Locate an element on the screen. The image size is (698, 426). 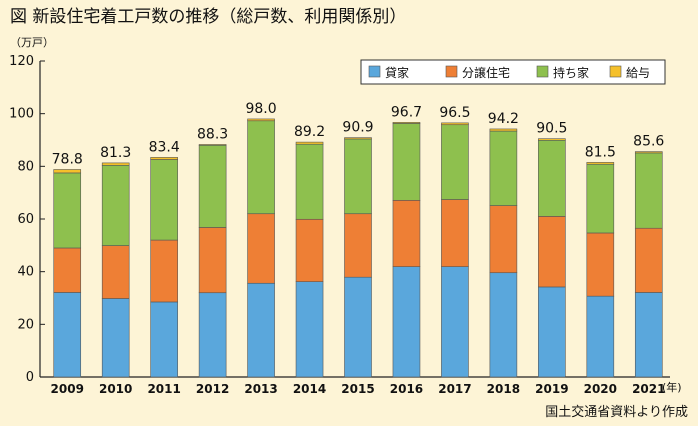
total-label: 89.2 is located at coordinates (309, 132).